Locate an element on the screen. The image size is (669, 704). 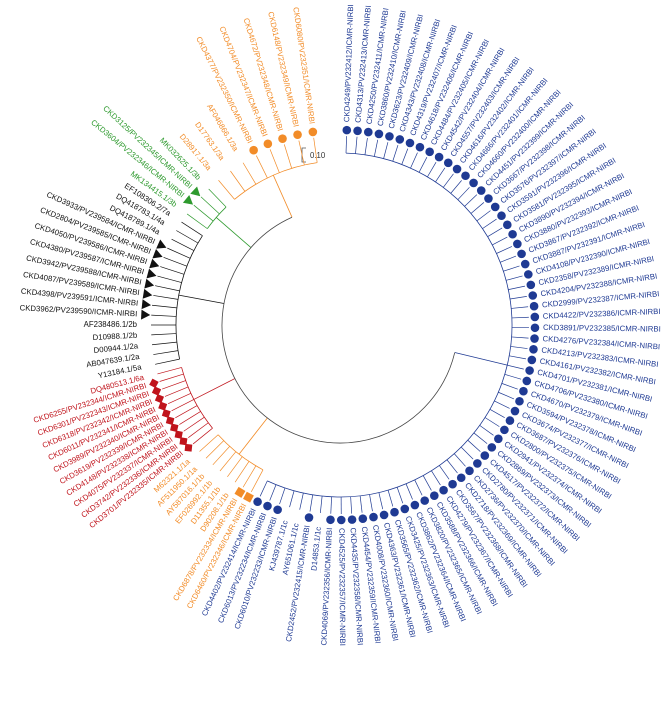
scale-bar-line is located at coordinates (304, 155).